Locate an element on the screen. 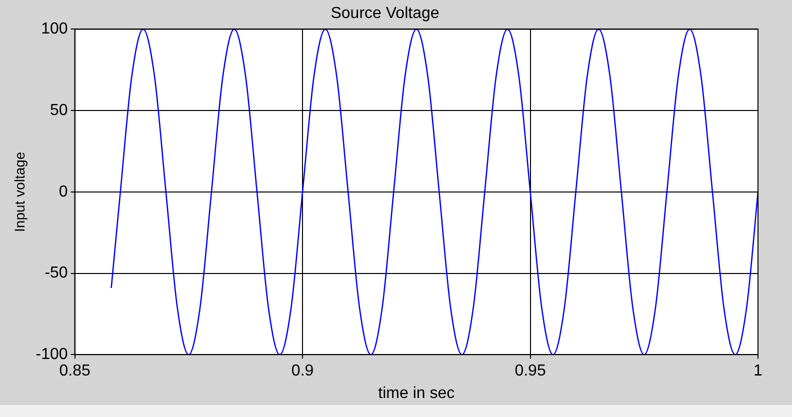  y-tick-label: 100 is located at coordinates (54, 29).